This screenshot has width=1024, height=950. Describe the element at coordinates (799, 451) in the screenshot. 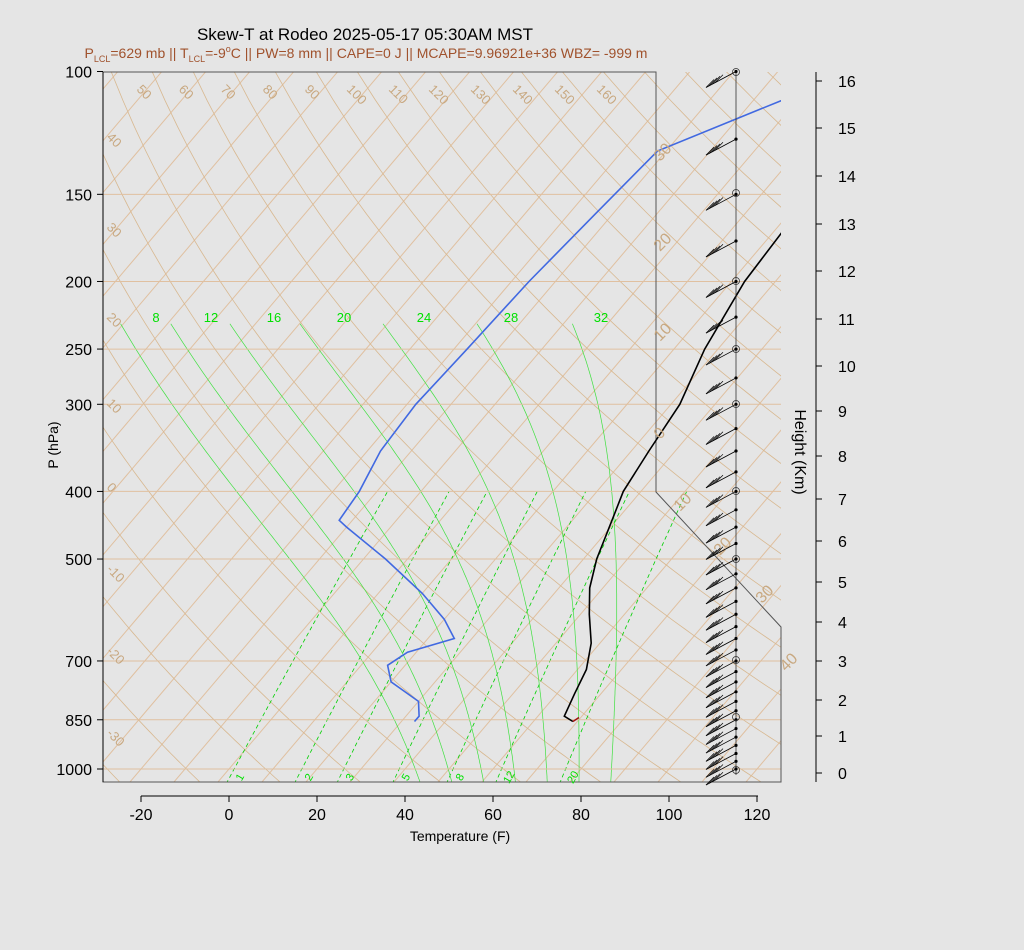

I see `height-axis-title: Height (Km)` at that location.